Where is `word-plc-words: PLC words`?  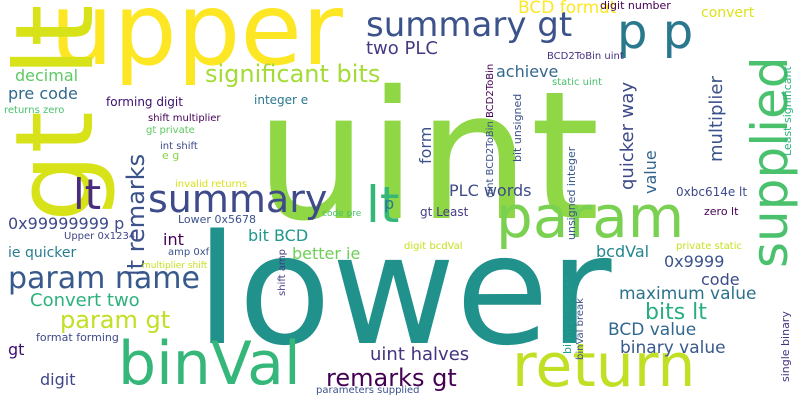 word-plc-words: PLC words is located at coordinates (490, 190).